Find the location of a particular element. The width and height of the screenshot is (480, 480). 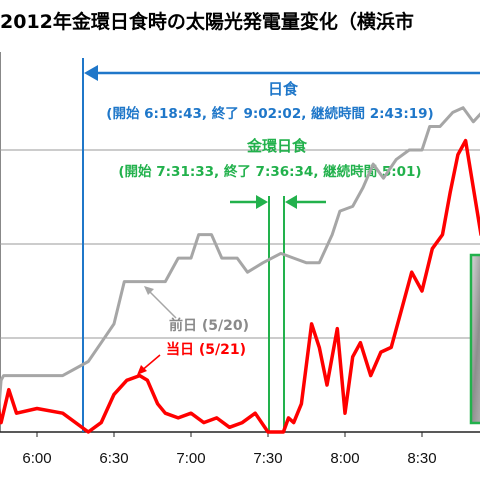

x-tick-label-1: 6:30 is located at coordinates (113, 458).